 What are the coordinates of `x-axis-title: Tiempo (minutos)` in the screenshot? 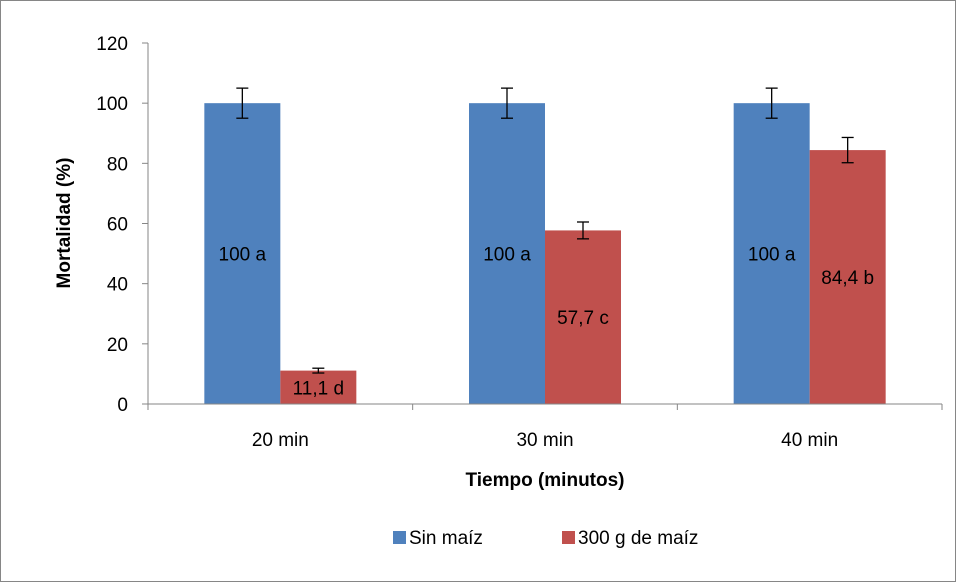 It's located at (544, 480).